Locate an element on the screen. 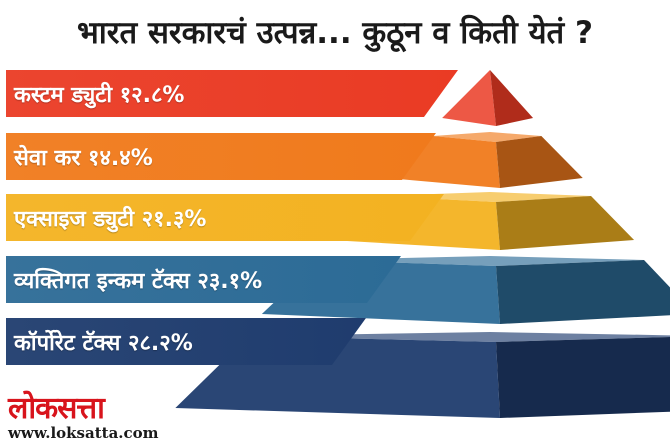  tier-label: कॉर्पोरेट टॅक्स २८.२% is located at coordinates (103, 343).